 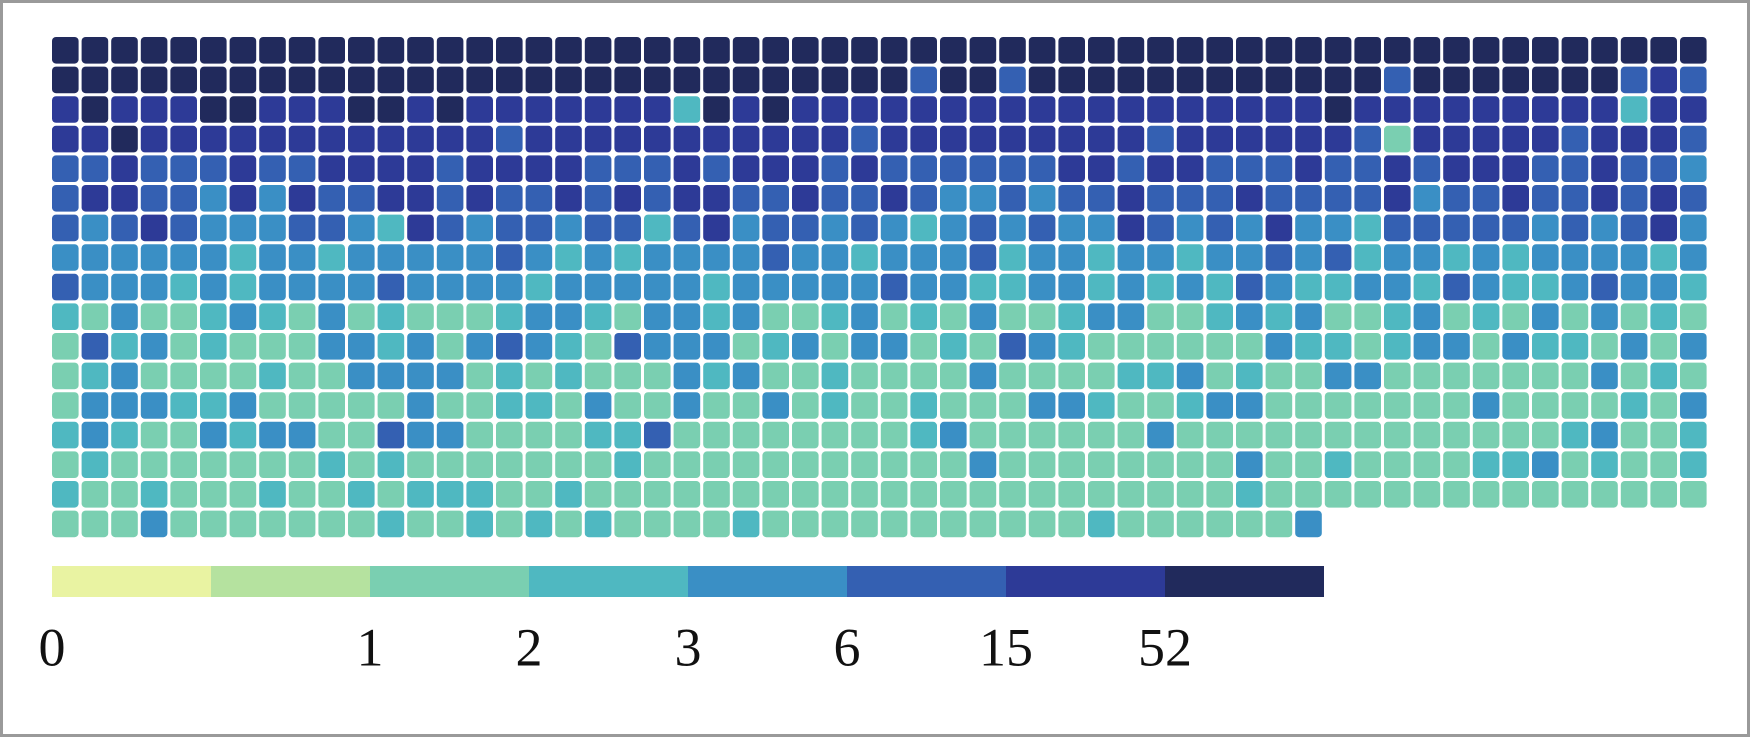 I want to click on legend-swatch, so click(x=1085, y=581).